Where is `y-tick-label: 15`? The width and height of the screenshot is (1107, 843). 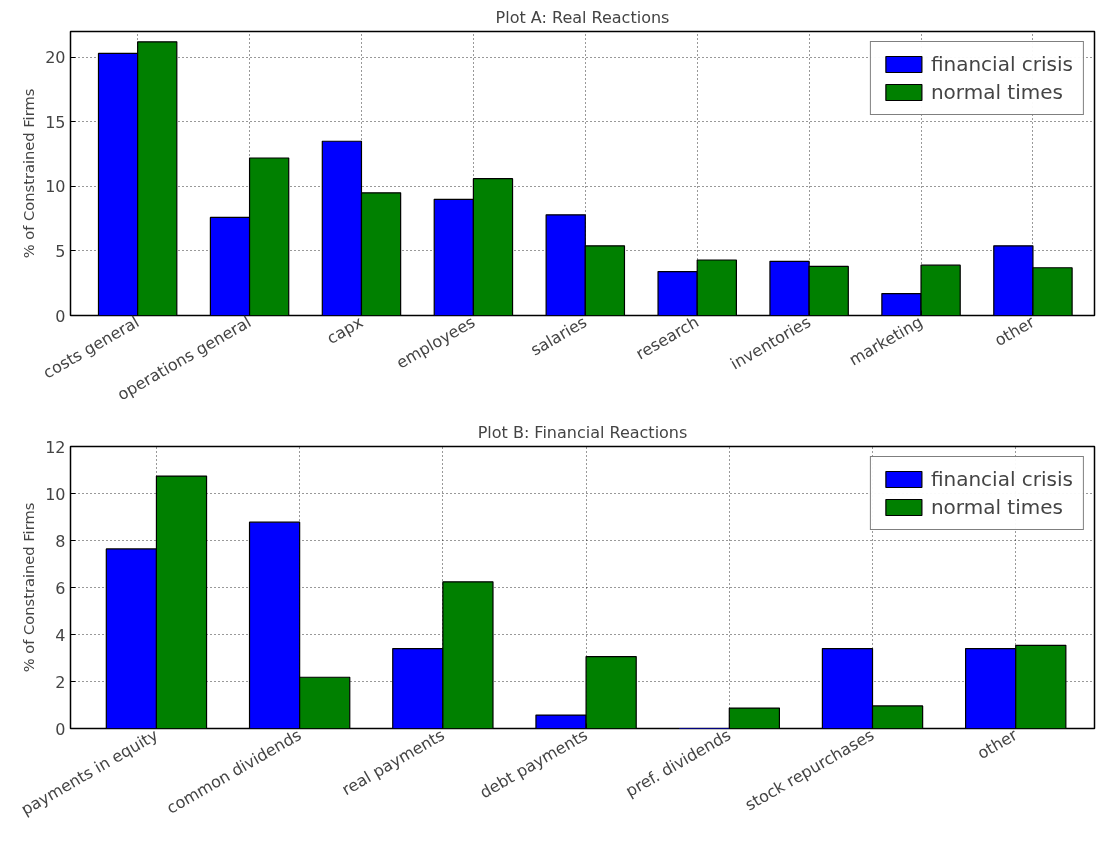 y-tick-label: 15 is located at coordinates (55, 122).